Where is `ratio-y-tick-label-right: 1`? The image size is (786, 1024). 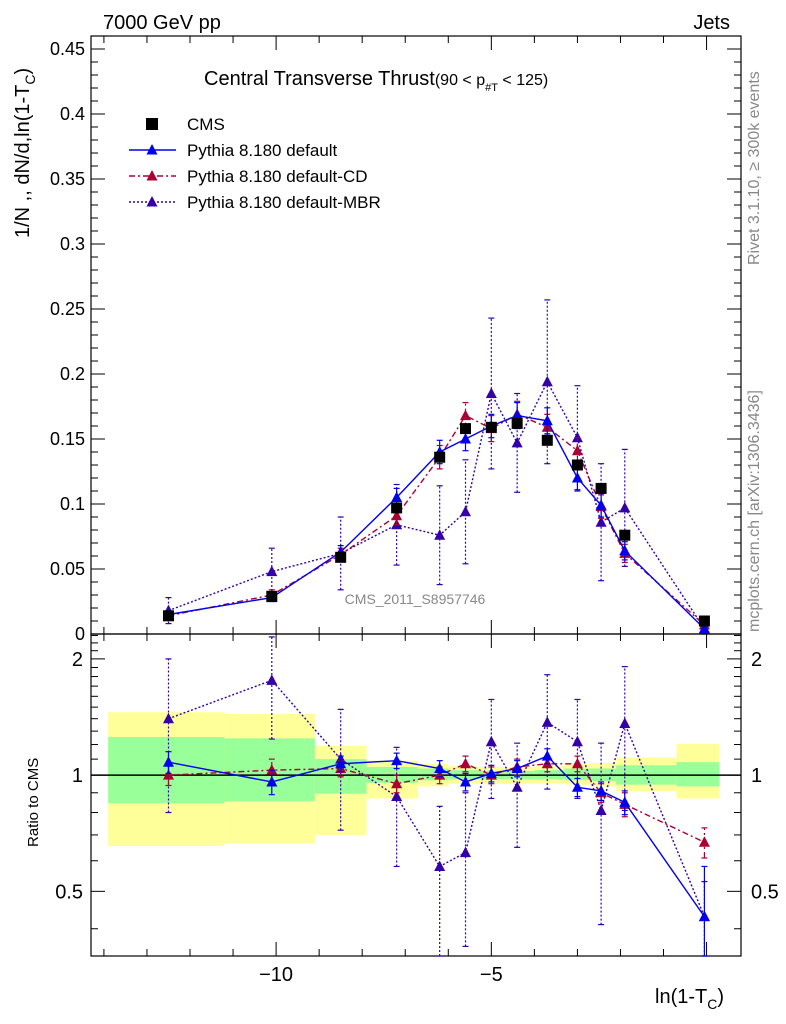 ratio-y-tick-label-right: 1 is located at coordinates (756, 776).